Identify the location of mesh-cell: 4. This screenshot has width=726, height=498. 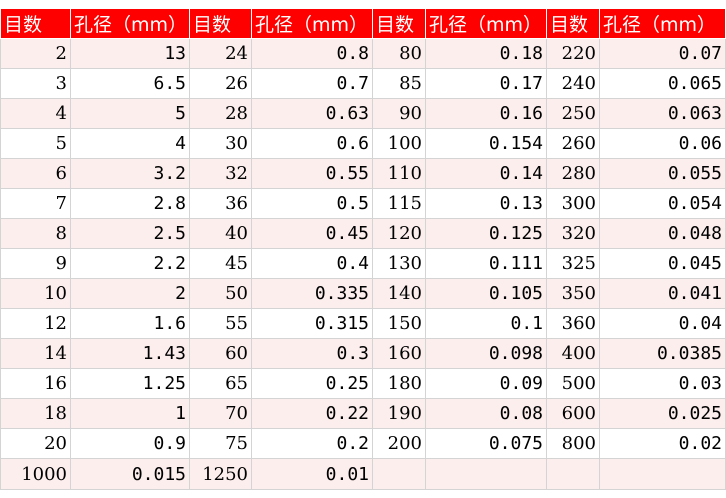
(35, 113).